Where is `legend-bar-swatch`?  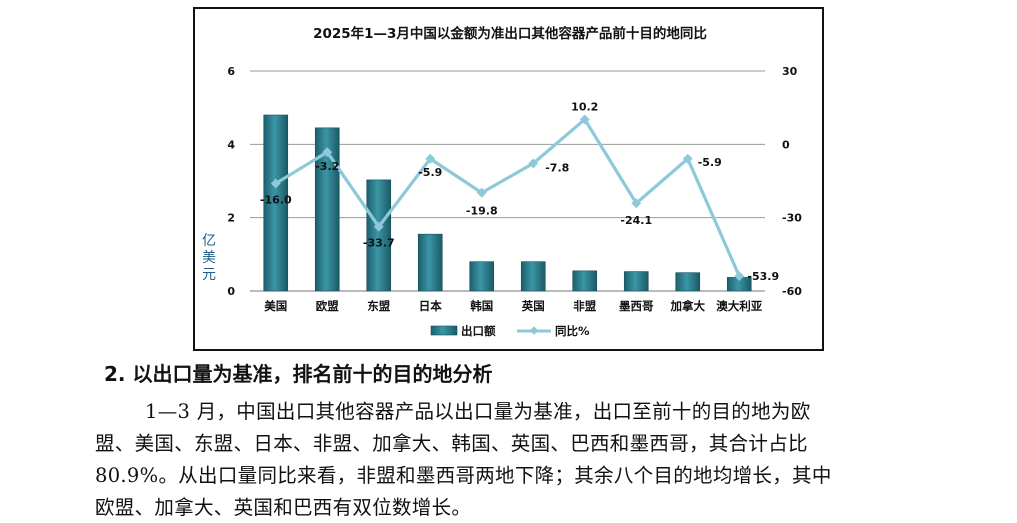 legend-bar-swatch is located at coordinates (444, 330).